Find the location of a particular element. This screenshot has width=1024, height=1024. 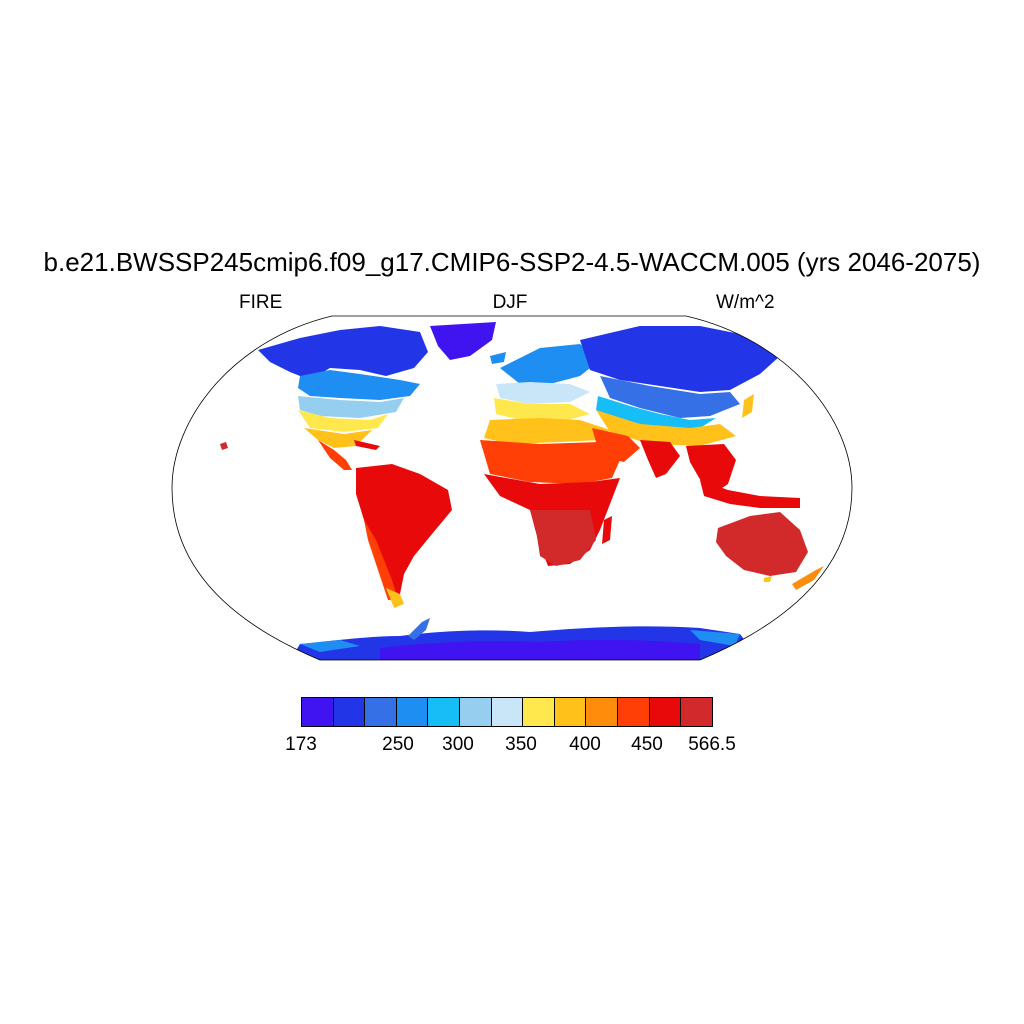

season-label: DJF is located at coordinates (510, 302).